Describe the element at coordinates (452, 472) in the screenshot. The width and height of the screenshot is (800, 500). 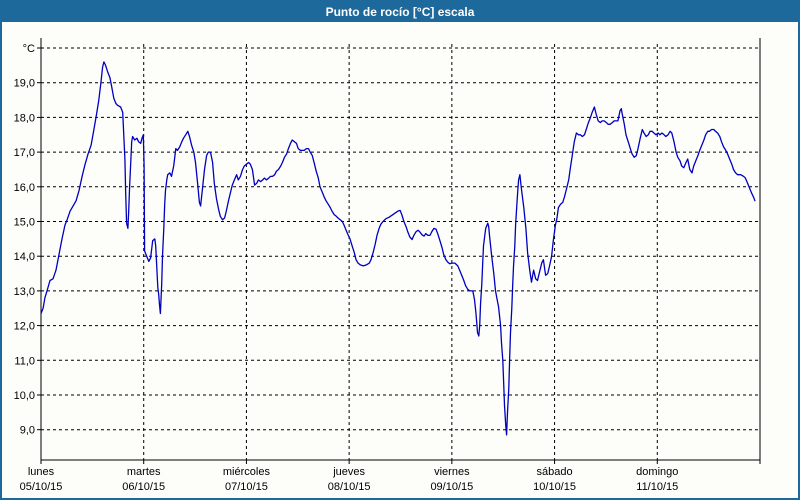
I see `x-axis-day-label: viernes` at that location.